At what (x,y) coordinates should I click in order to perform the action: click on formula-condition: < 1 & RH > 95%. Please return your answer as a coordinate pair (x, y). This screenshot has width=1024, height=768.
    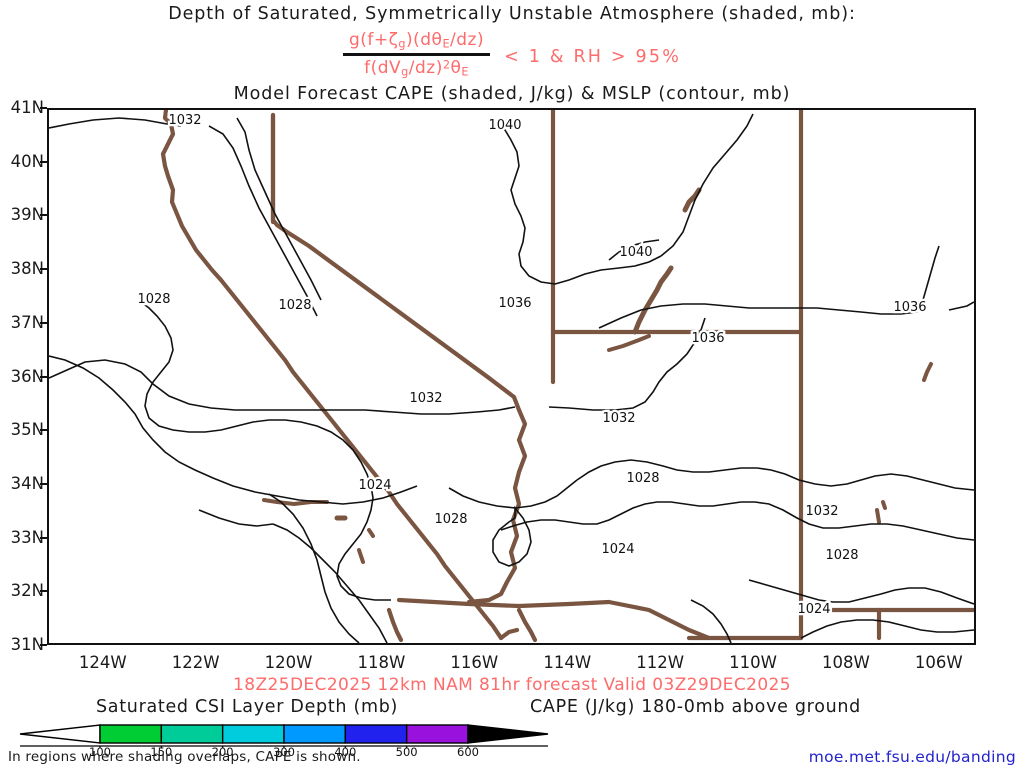
    Looking at the image, I should click on (593, 57).